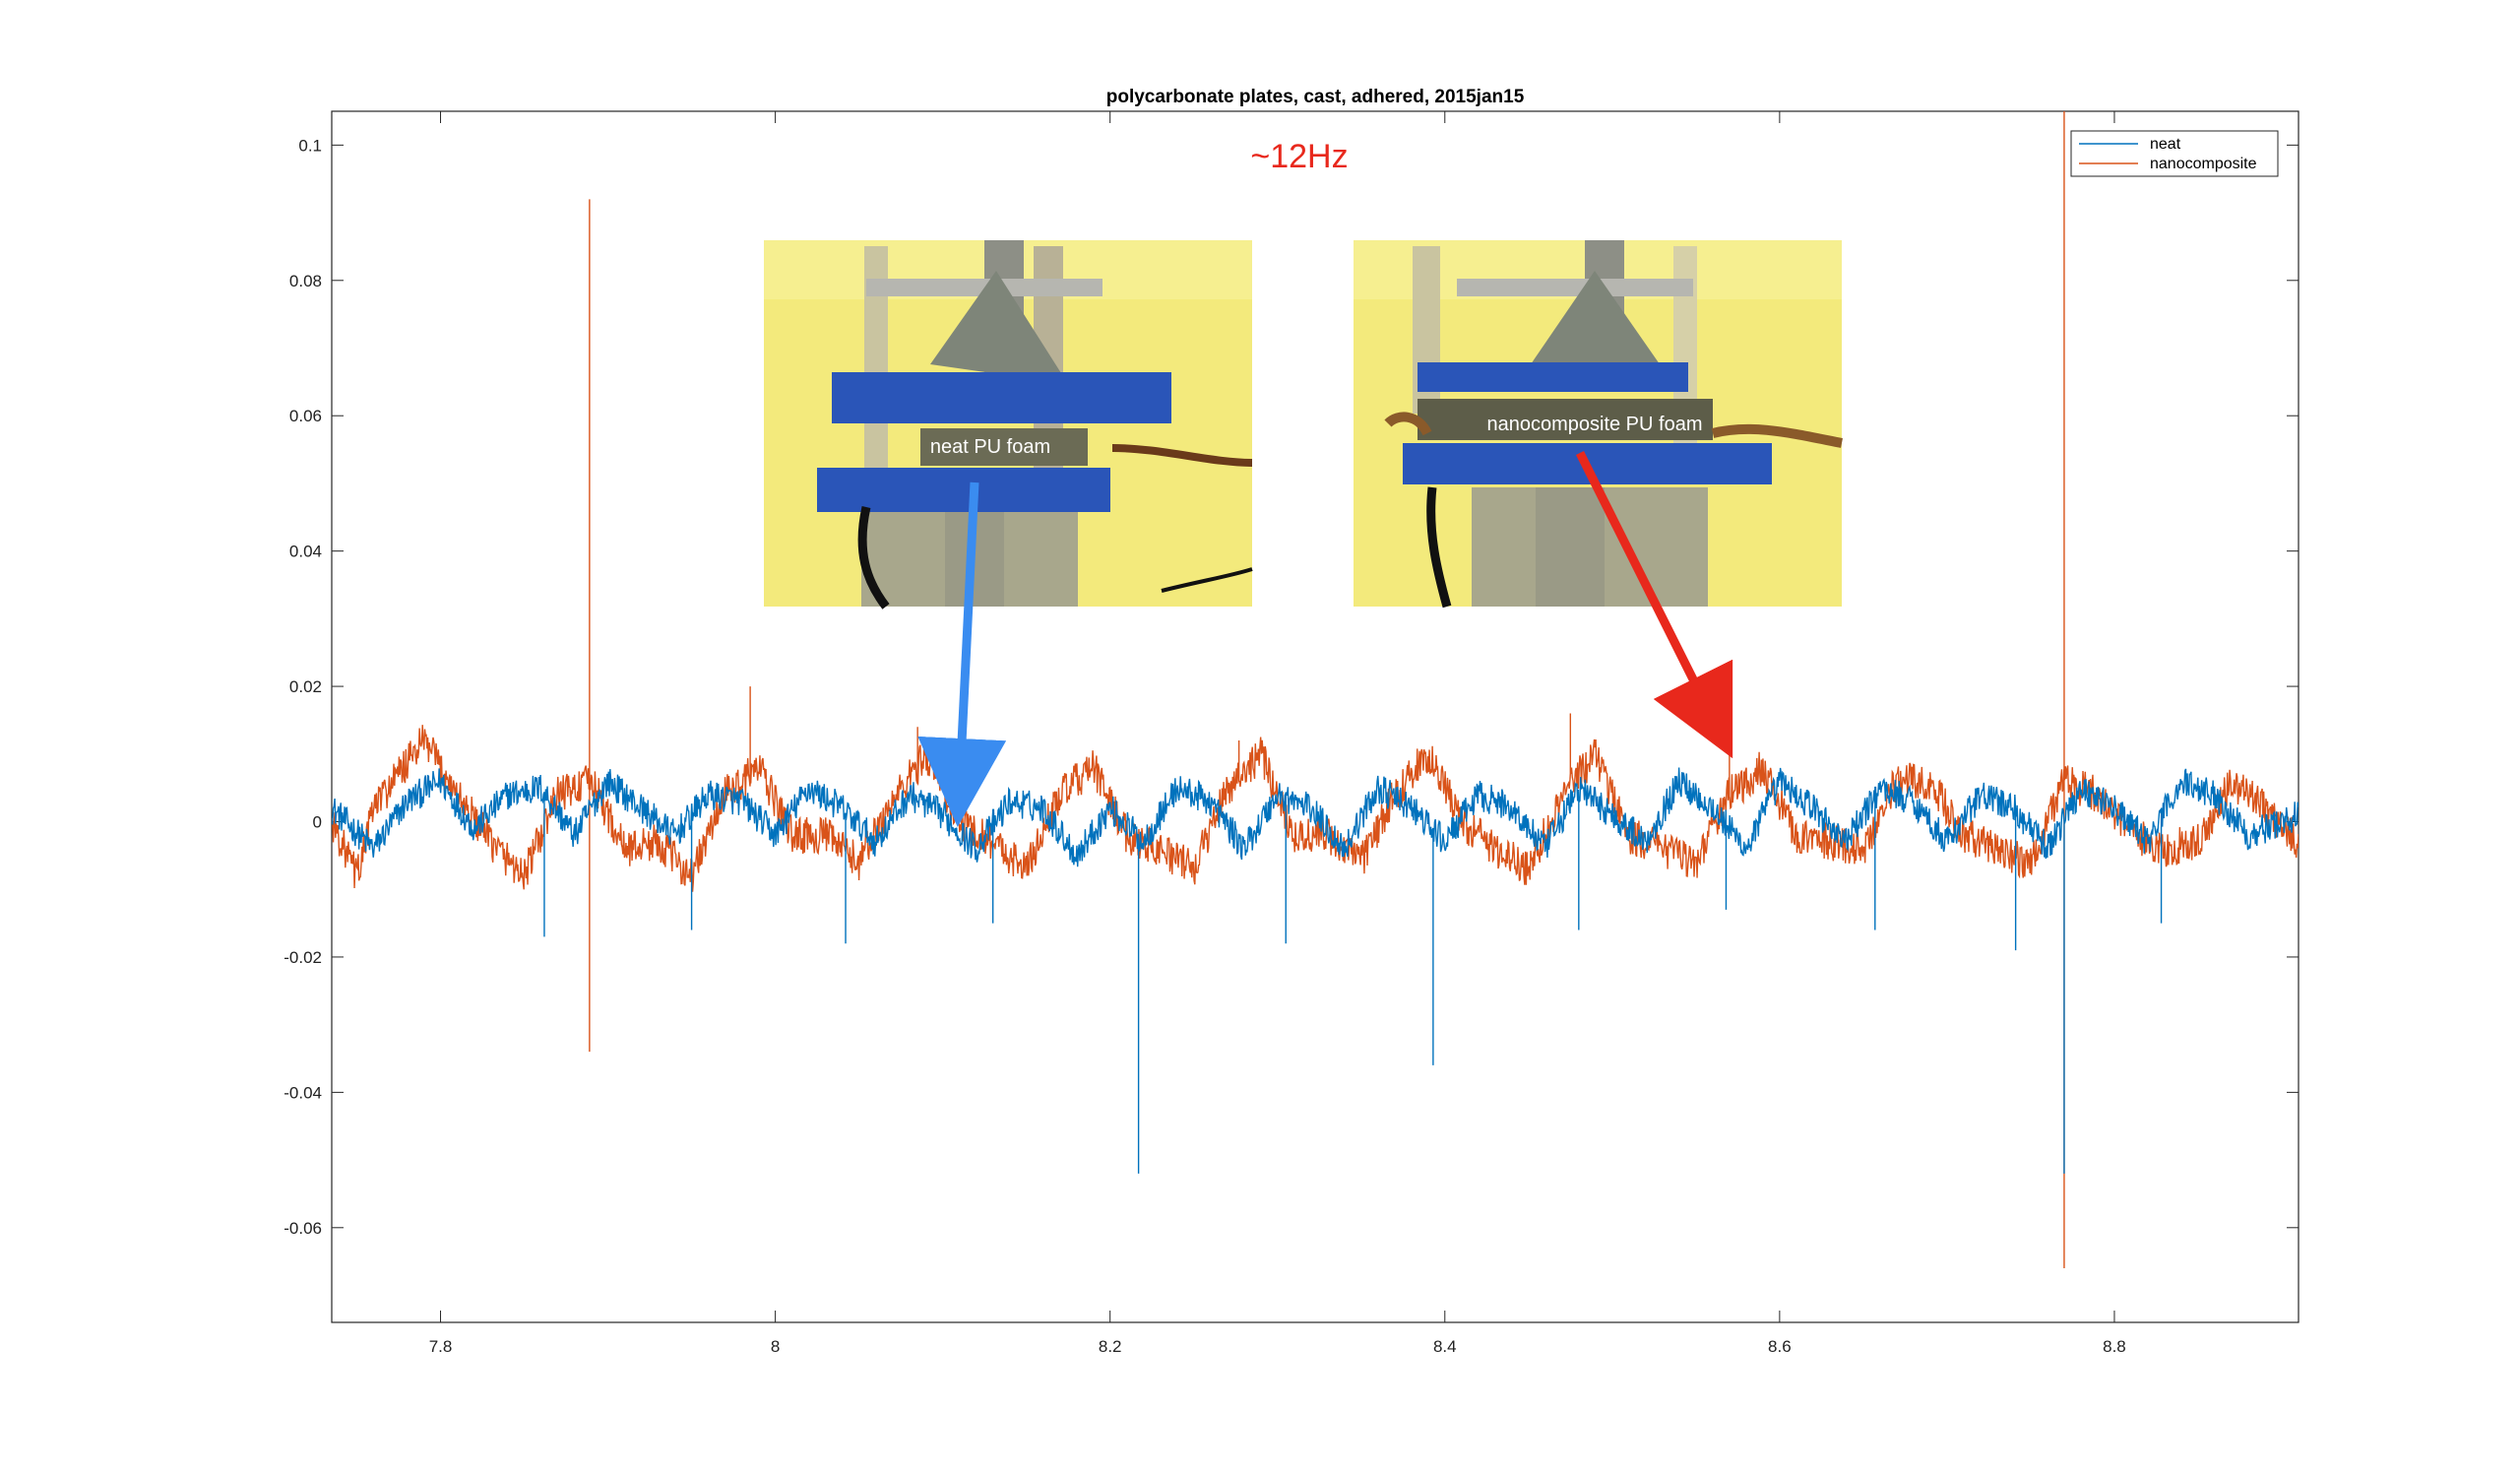 The image size is (2520, 1475). What do you see at coordinates (2174, 153) in the screenshot?
I see `legend: neat nanocomposite` at bounding box center [2174, 153].